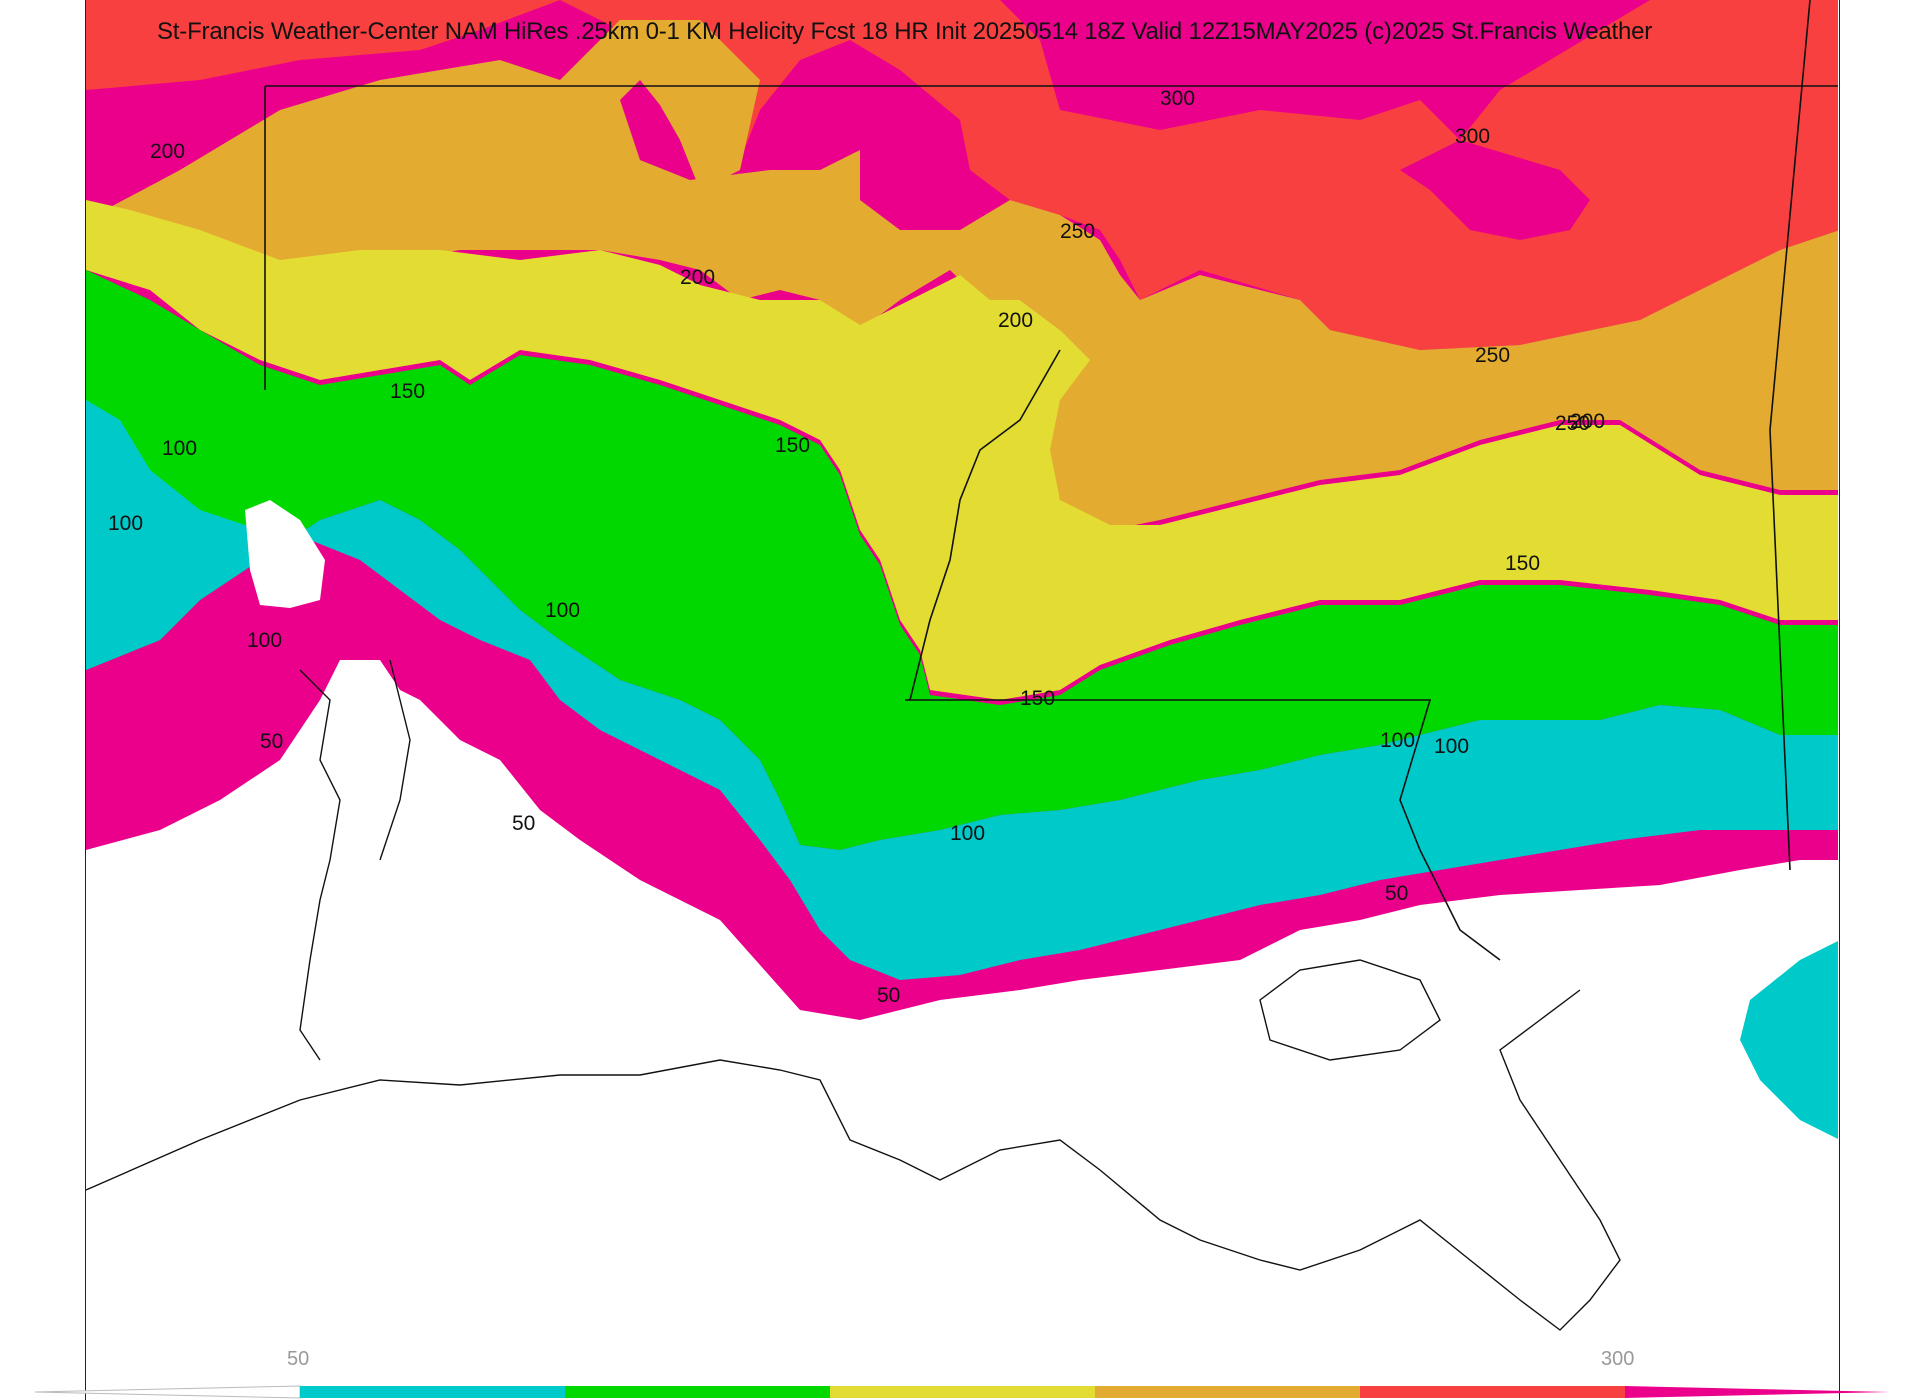 The image size is (1920, 1400). What do you see at coordinates (298, 1359) in the screenshot?
I see `colorbar-tick-low: 50` at bounding box center [298, 1359].